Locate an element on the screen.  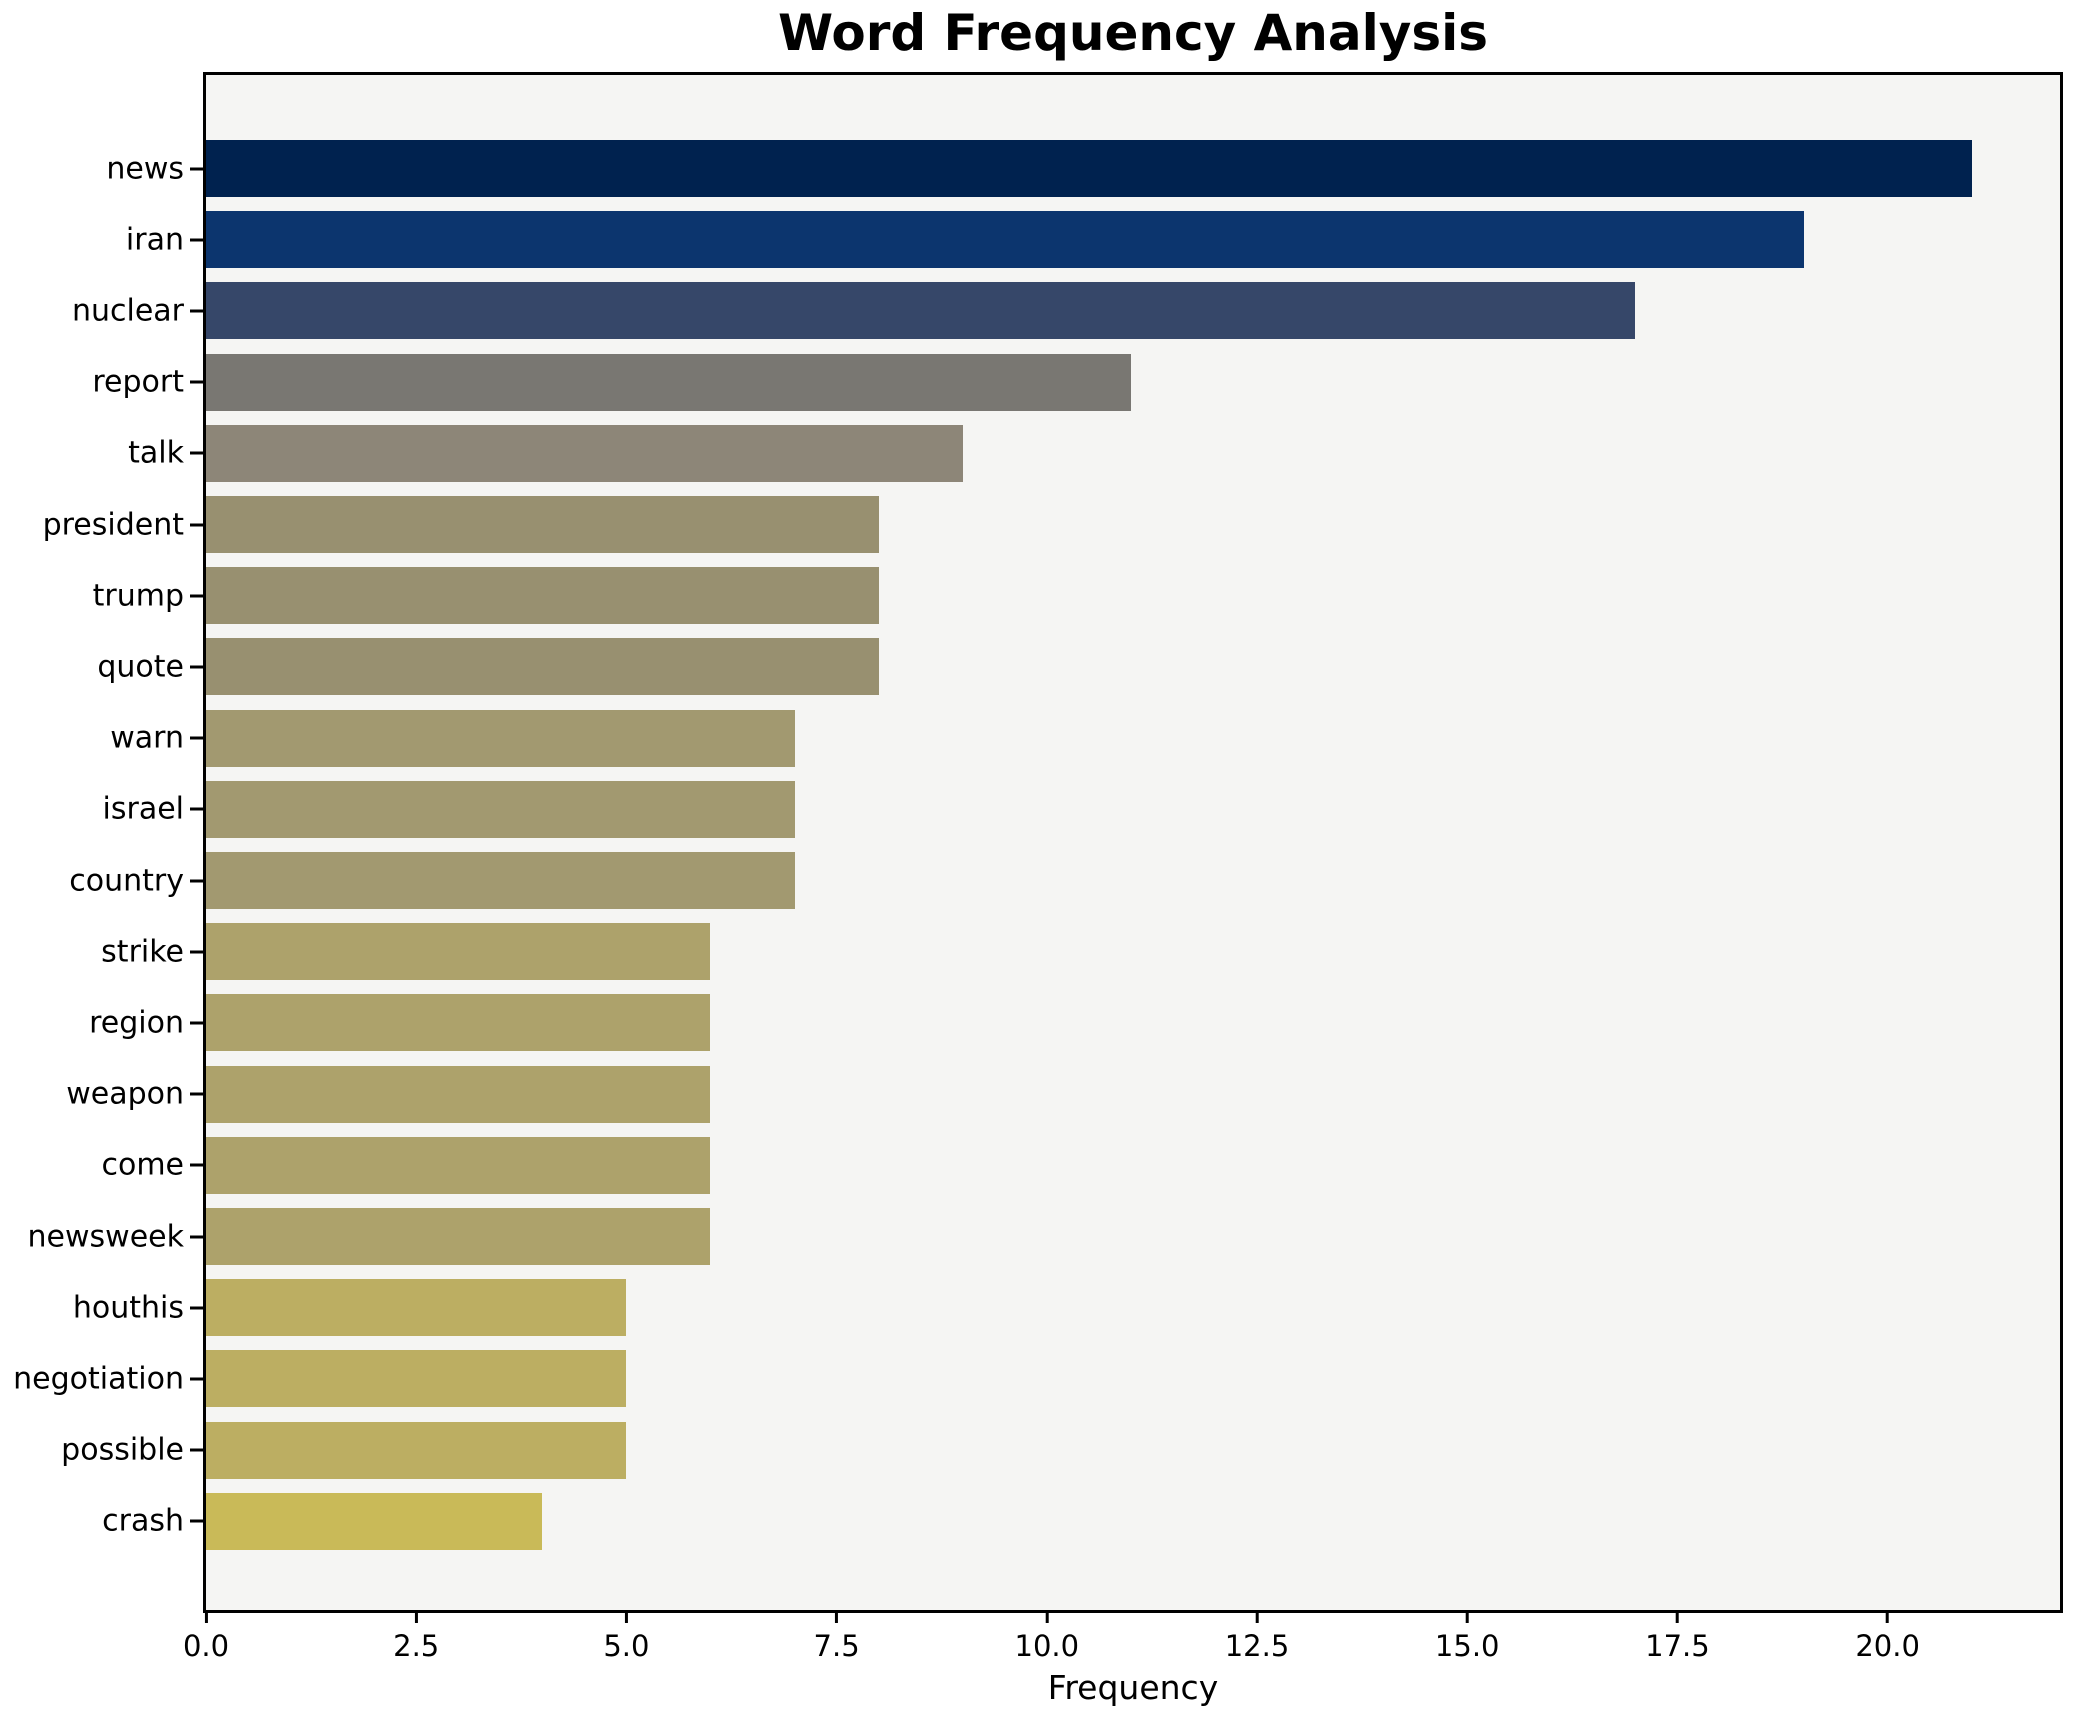
bar-row: iran is located at coordinates (1093, 240).